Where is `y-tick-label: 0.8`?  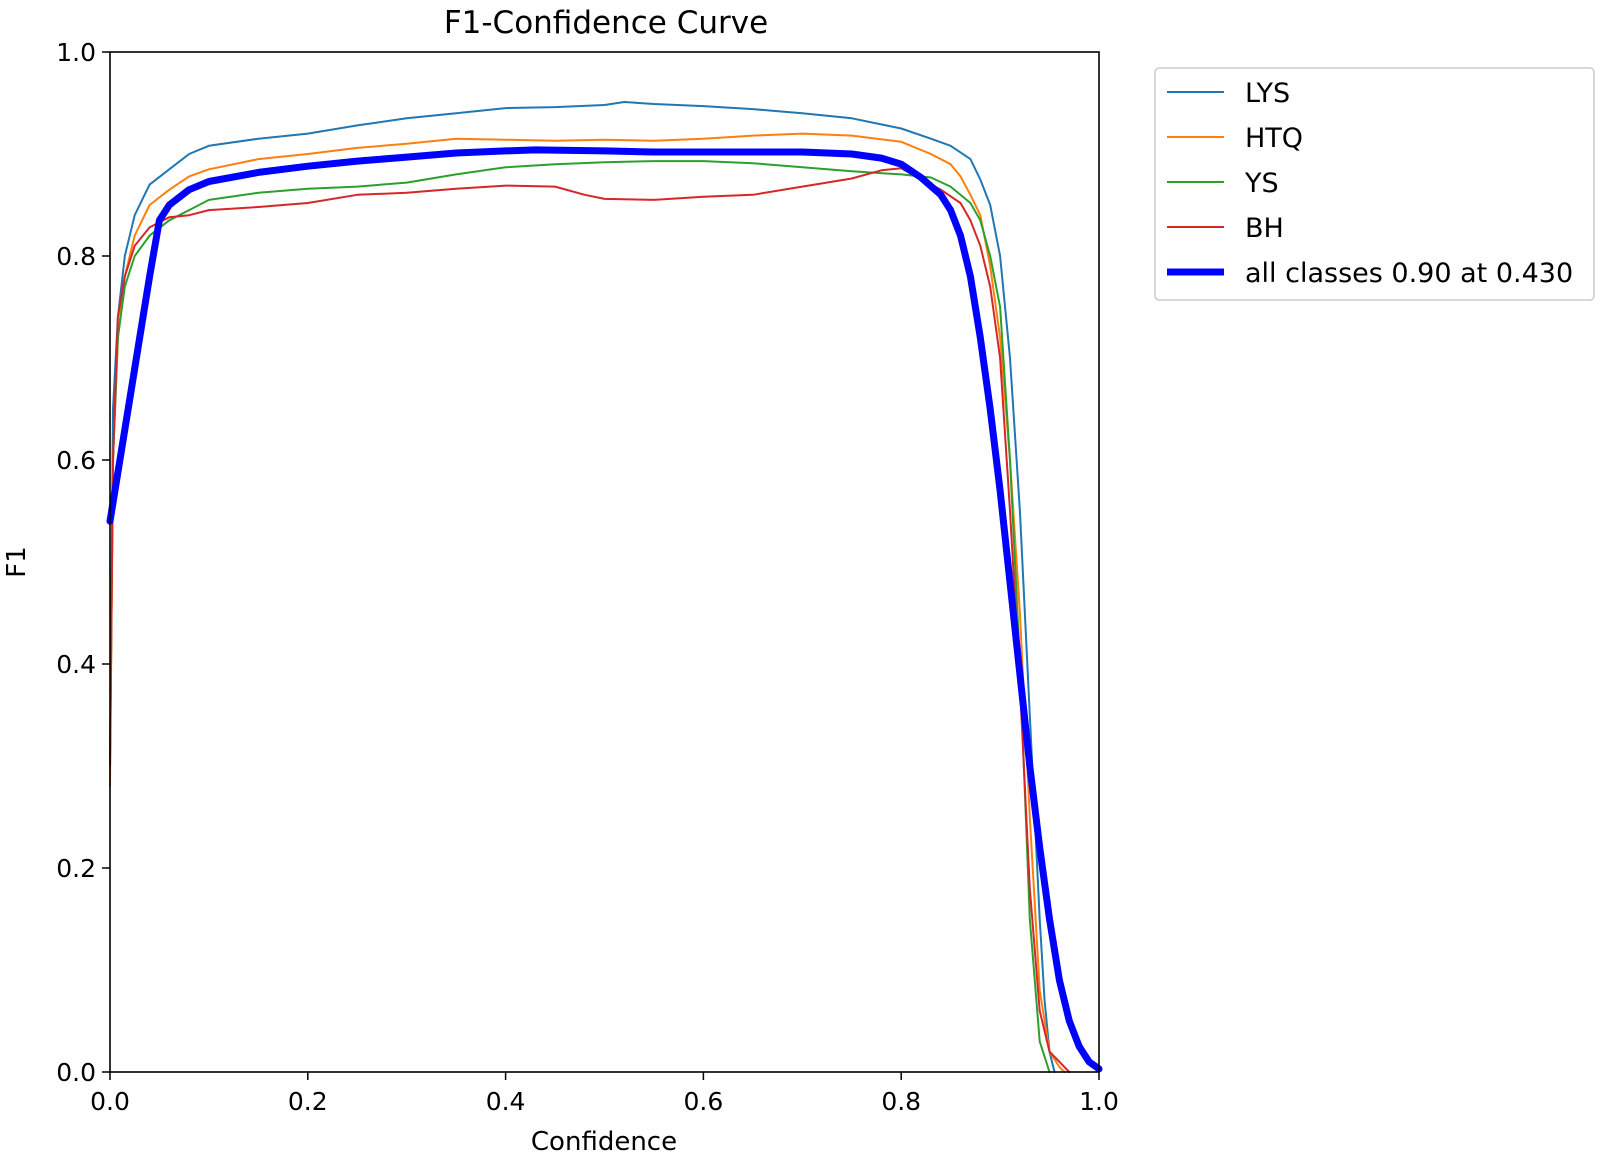 y-tick-label: 0.8 is located at coordinates (76, 256).